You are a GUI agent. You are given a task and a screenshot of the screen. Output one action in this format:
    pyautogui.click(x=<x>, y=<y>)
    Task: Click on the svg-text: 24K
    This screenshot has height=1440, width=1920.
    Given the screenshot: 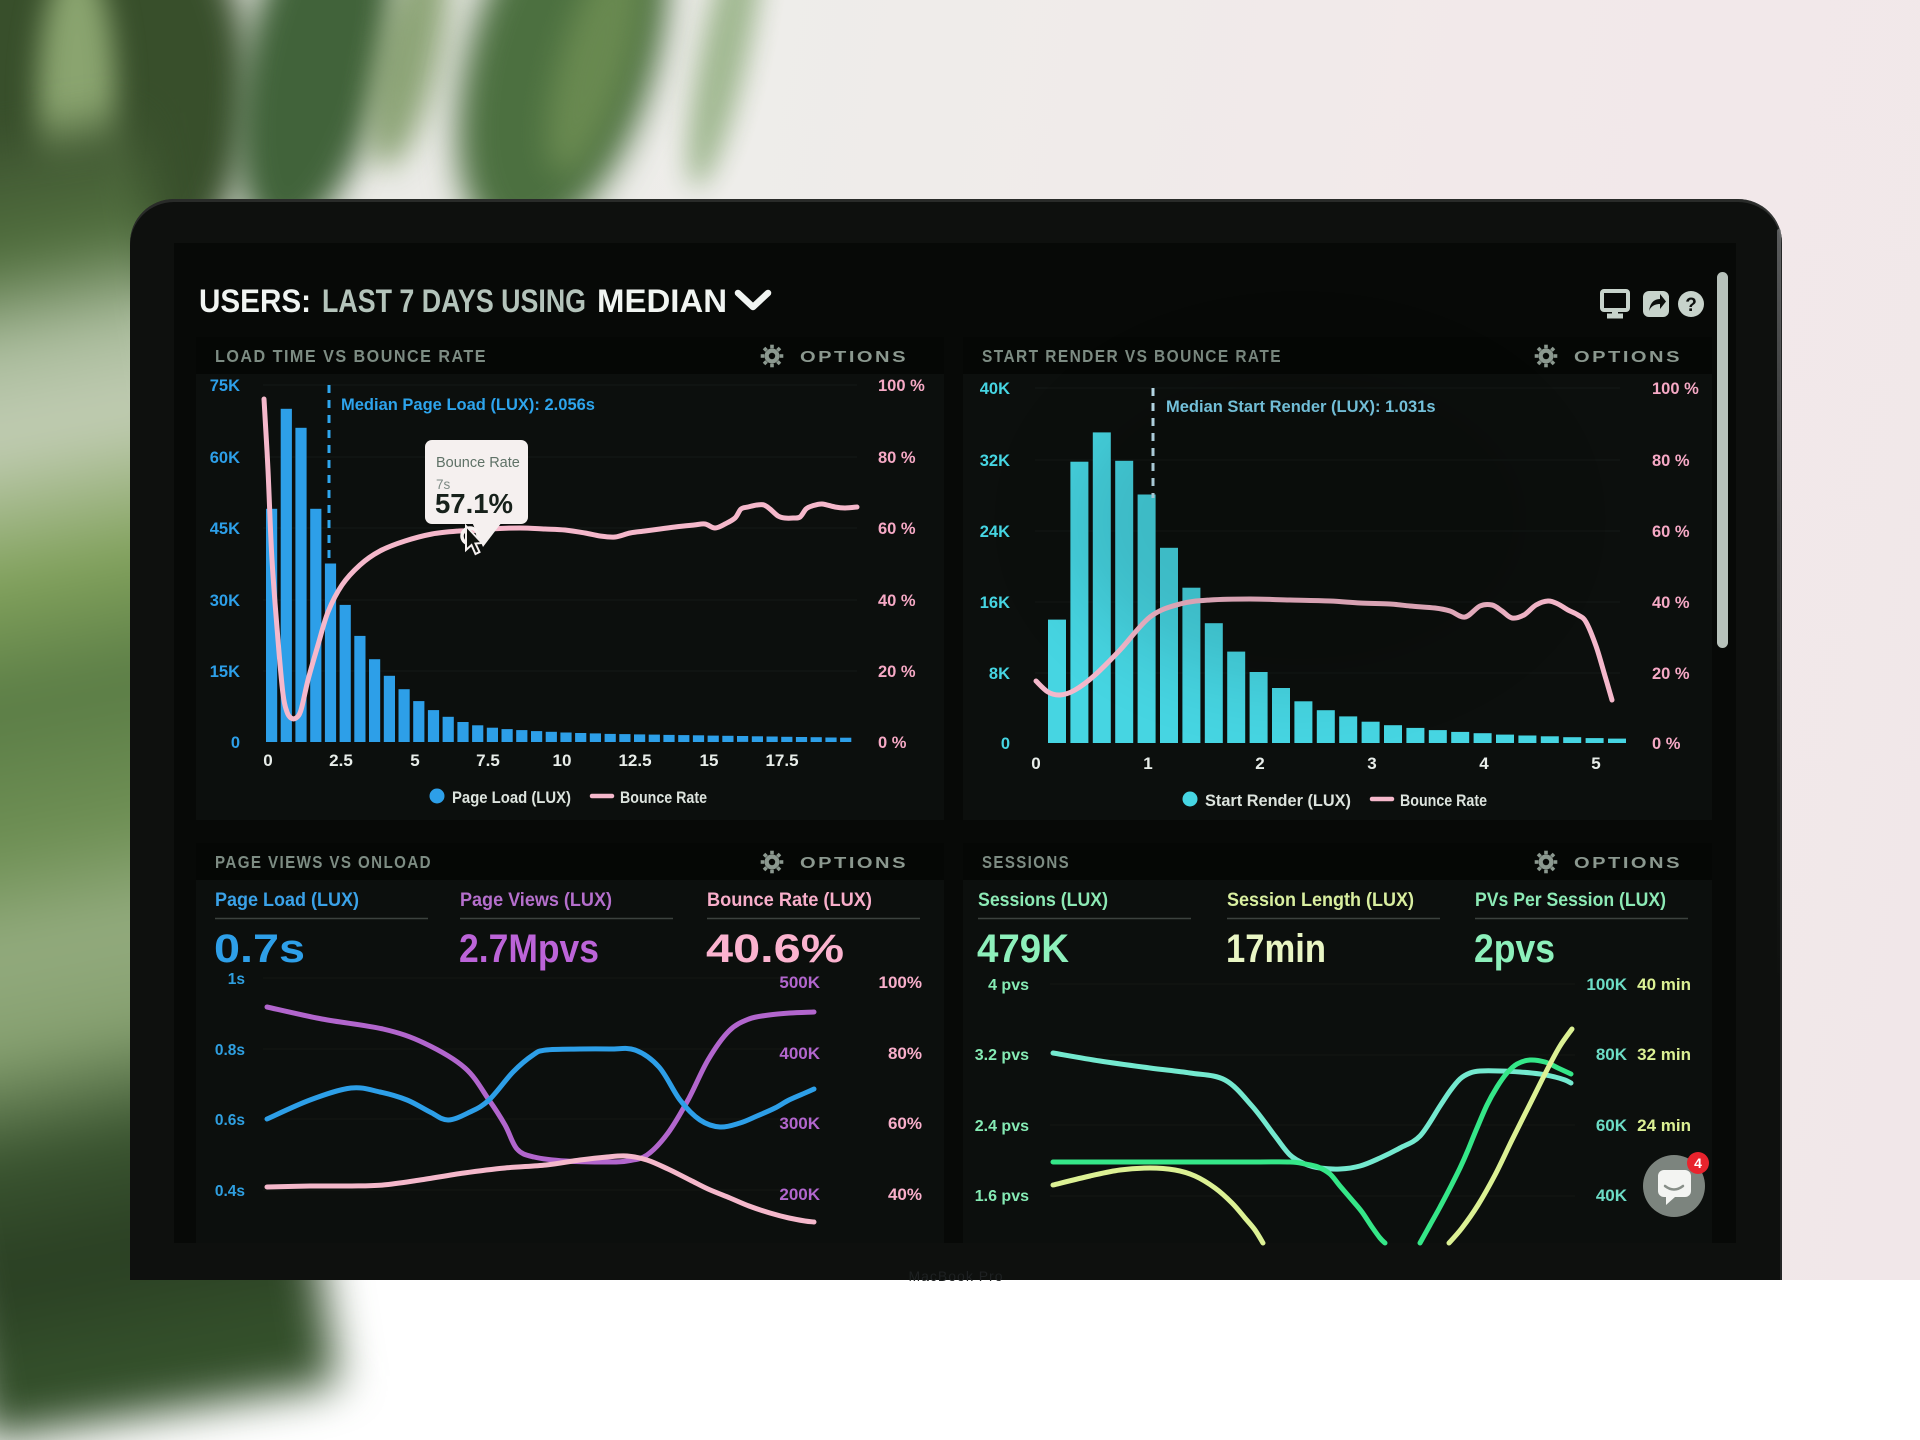 What is the action you would take?
    pyautogui.click(x=995, y=532)
    